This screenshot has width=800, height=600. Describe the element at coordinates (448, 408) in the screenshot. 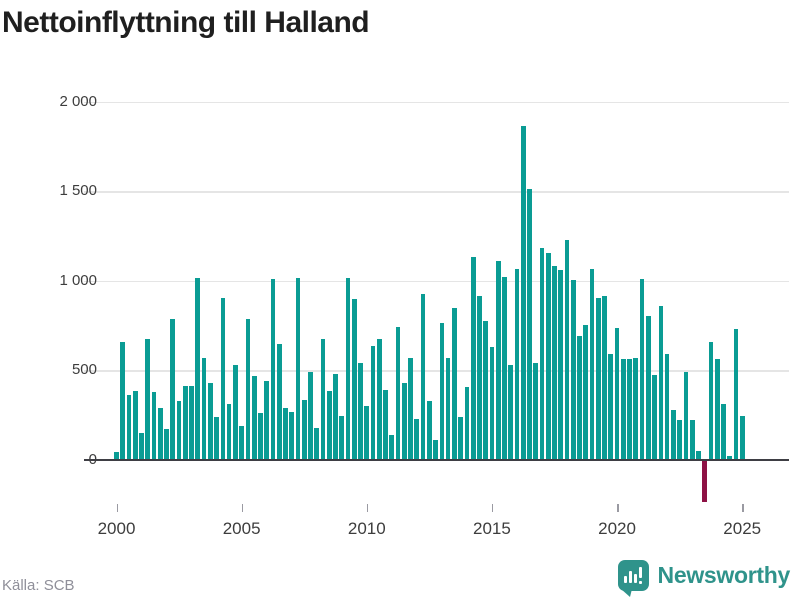

I see `bar-2013-Q2` at that location.